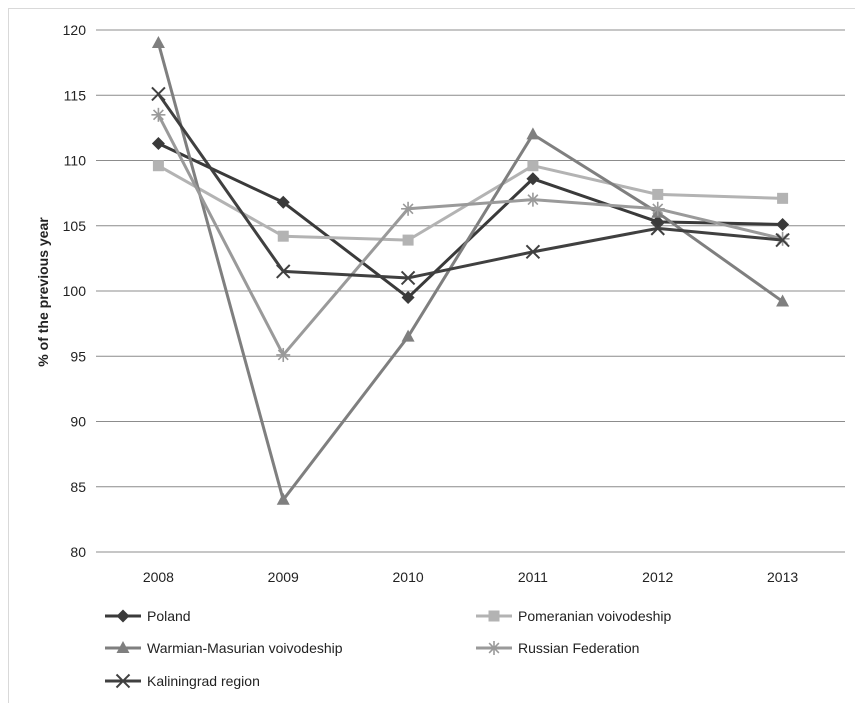 The image size is (856, 704). I want to click on legend-item: Russian Federation, so click(557, 648).